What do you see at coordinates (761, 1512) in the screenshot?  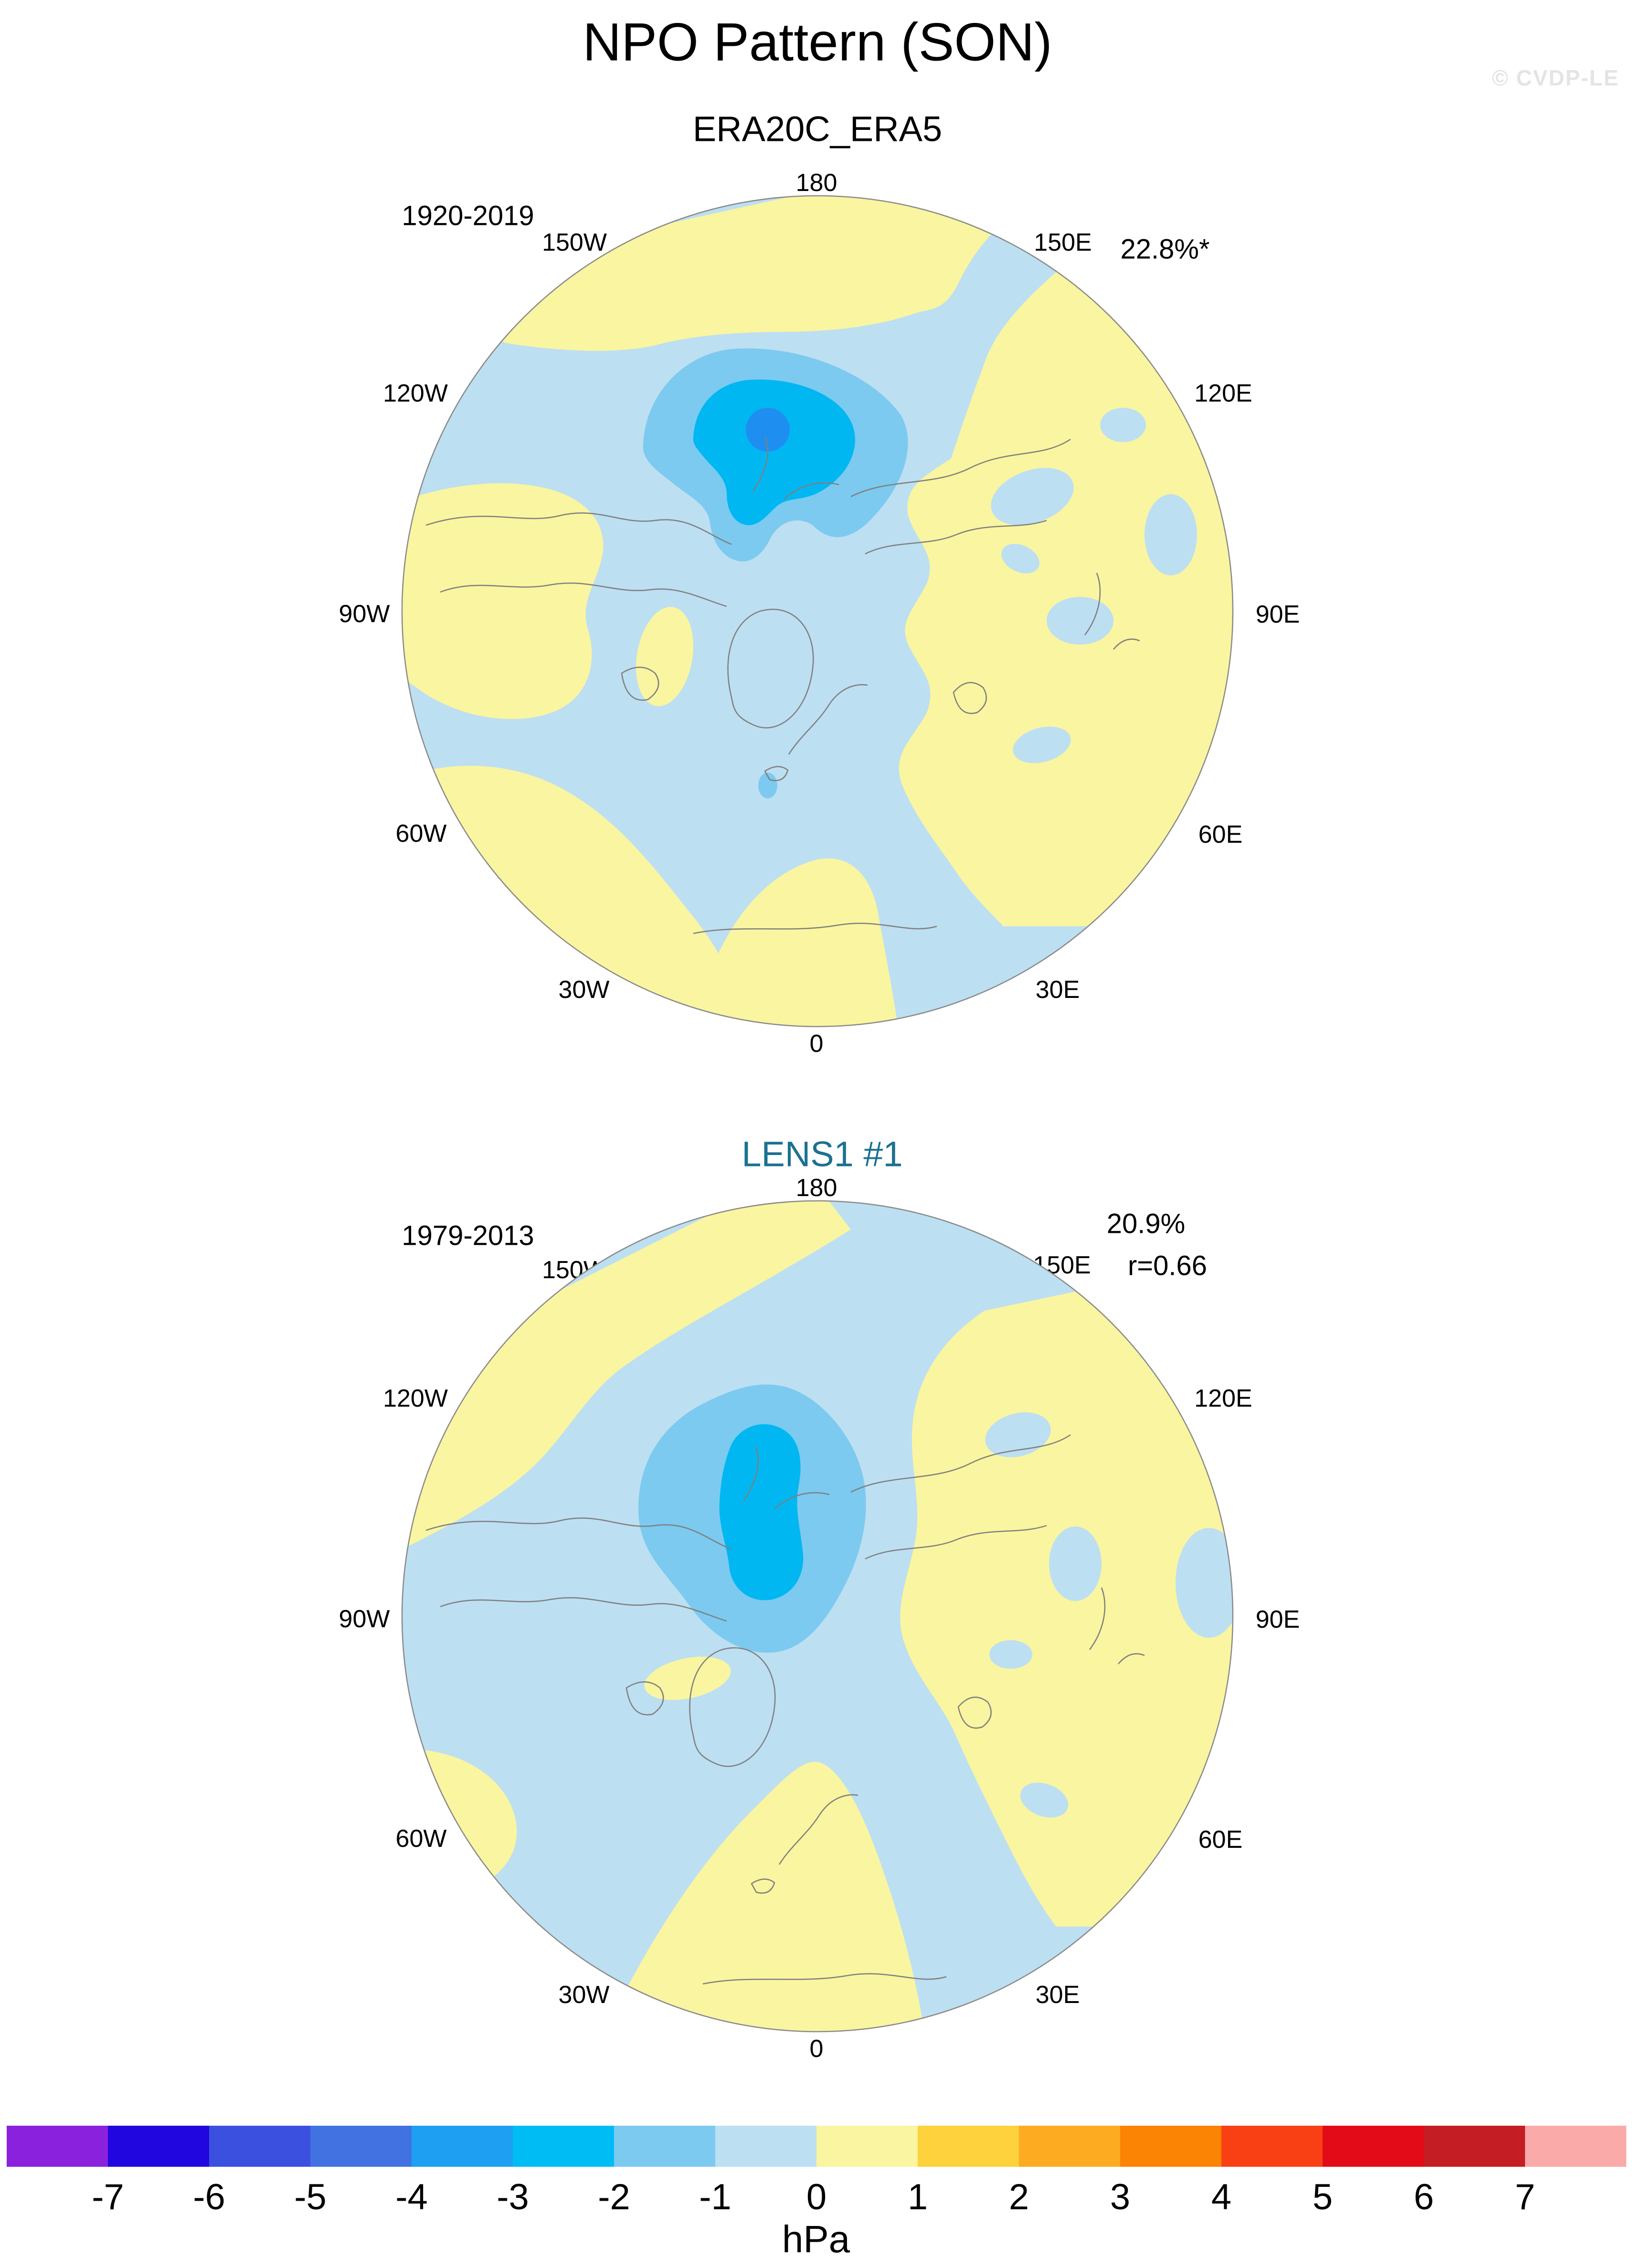 I see `map2-contour-neg3` at bounding box center [761, 1512].